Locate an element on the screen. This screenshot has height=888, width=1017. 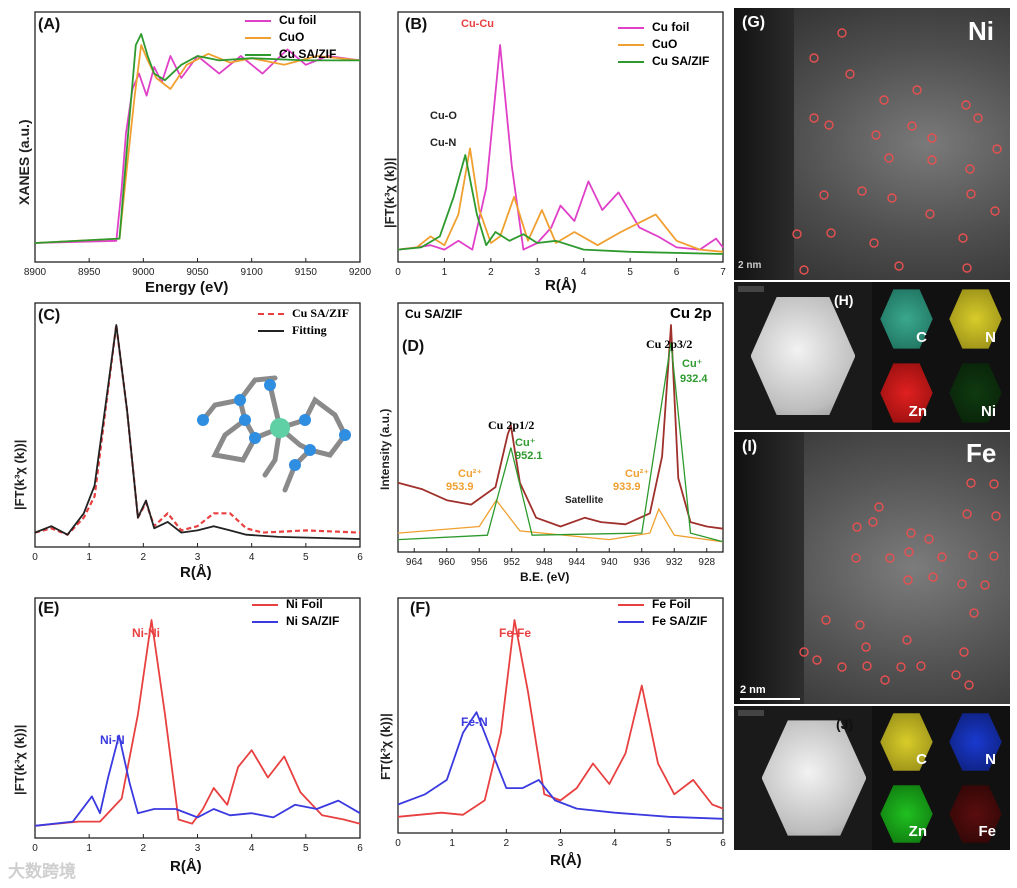
eds-j-fe-label: Fe is located at coordinates (987, 831).